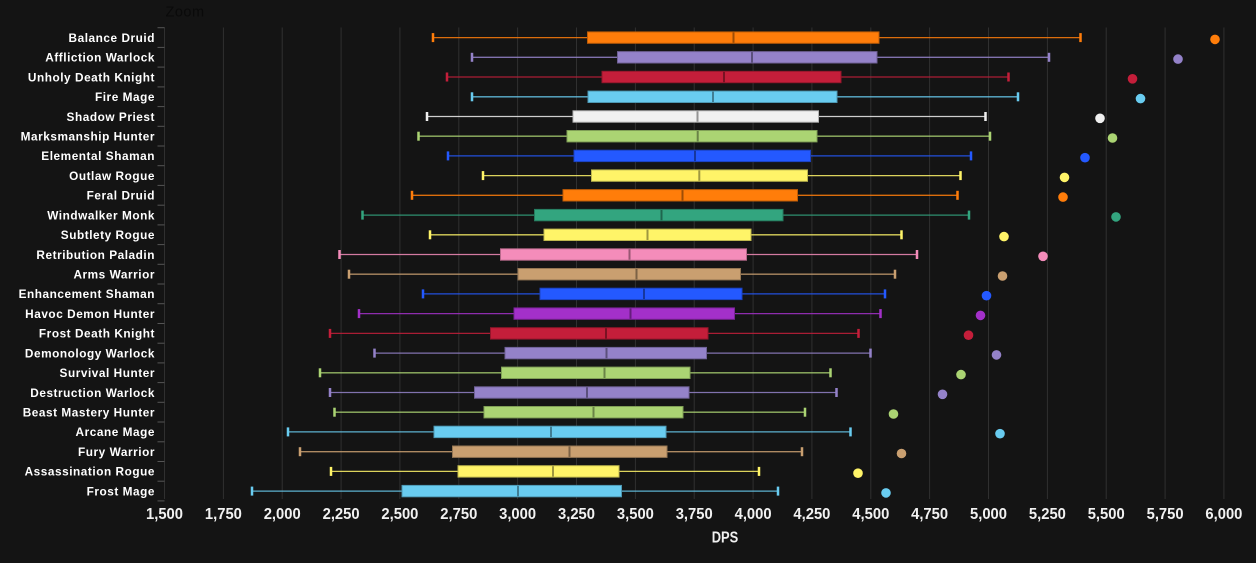 The image size is (1256, 563). I want to click on svg-text: 5,250, so click(1047, 514).